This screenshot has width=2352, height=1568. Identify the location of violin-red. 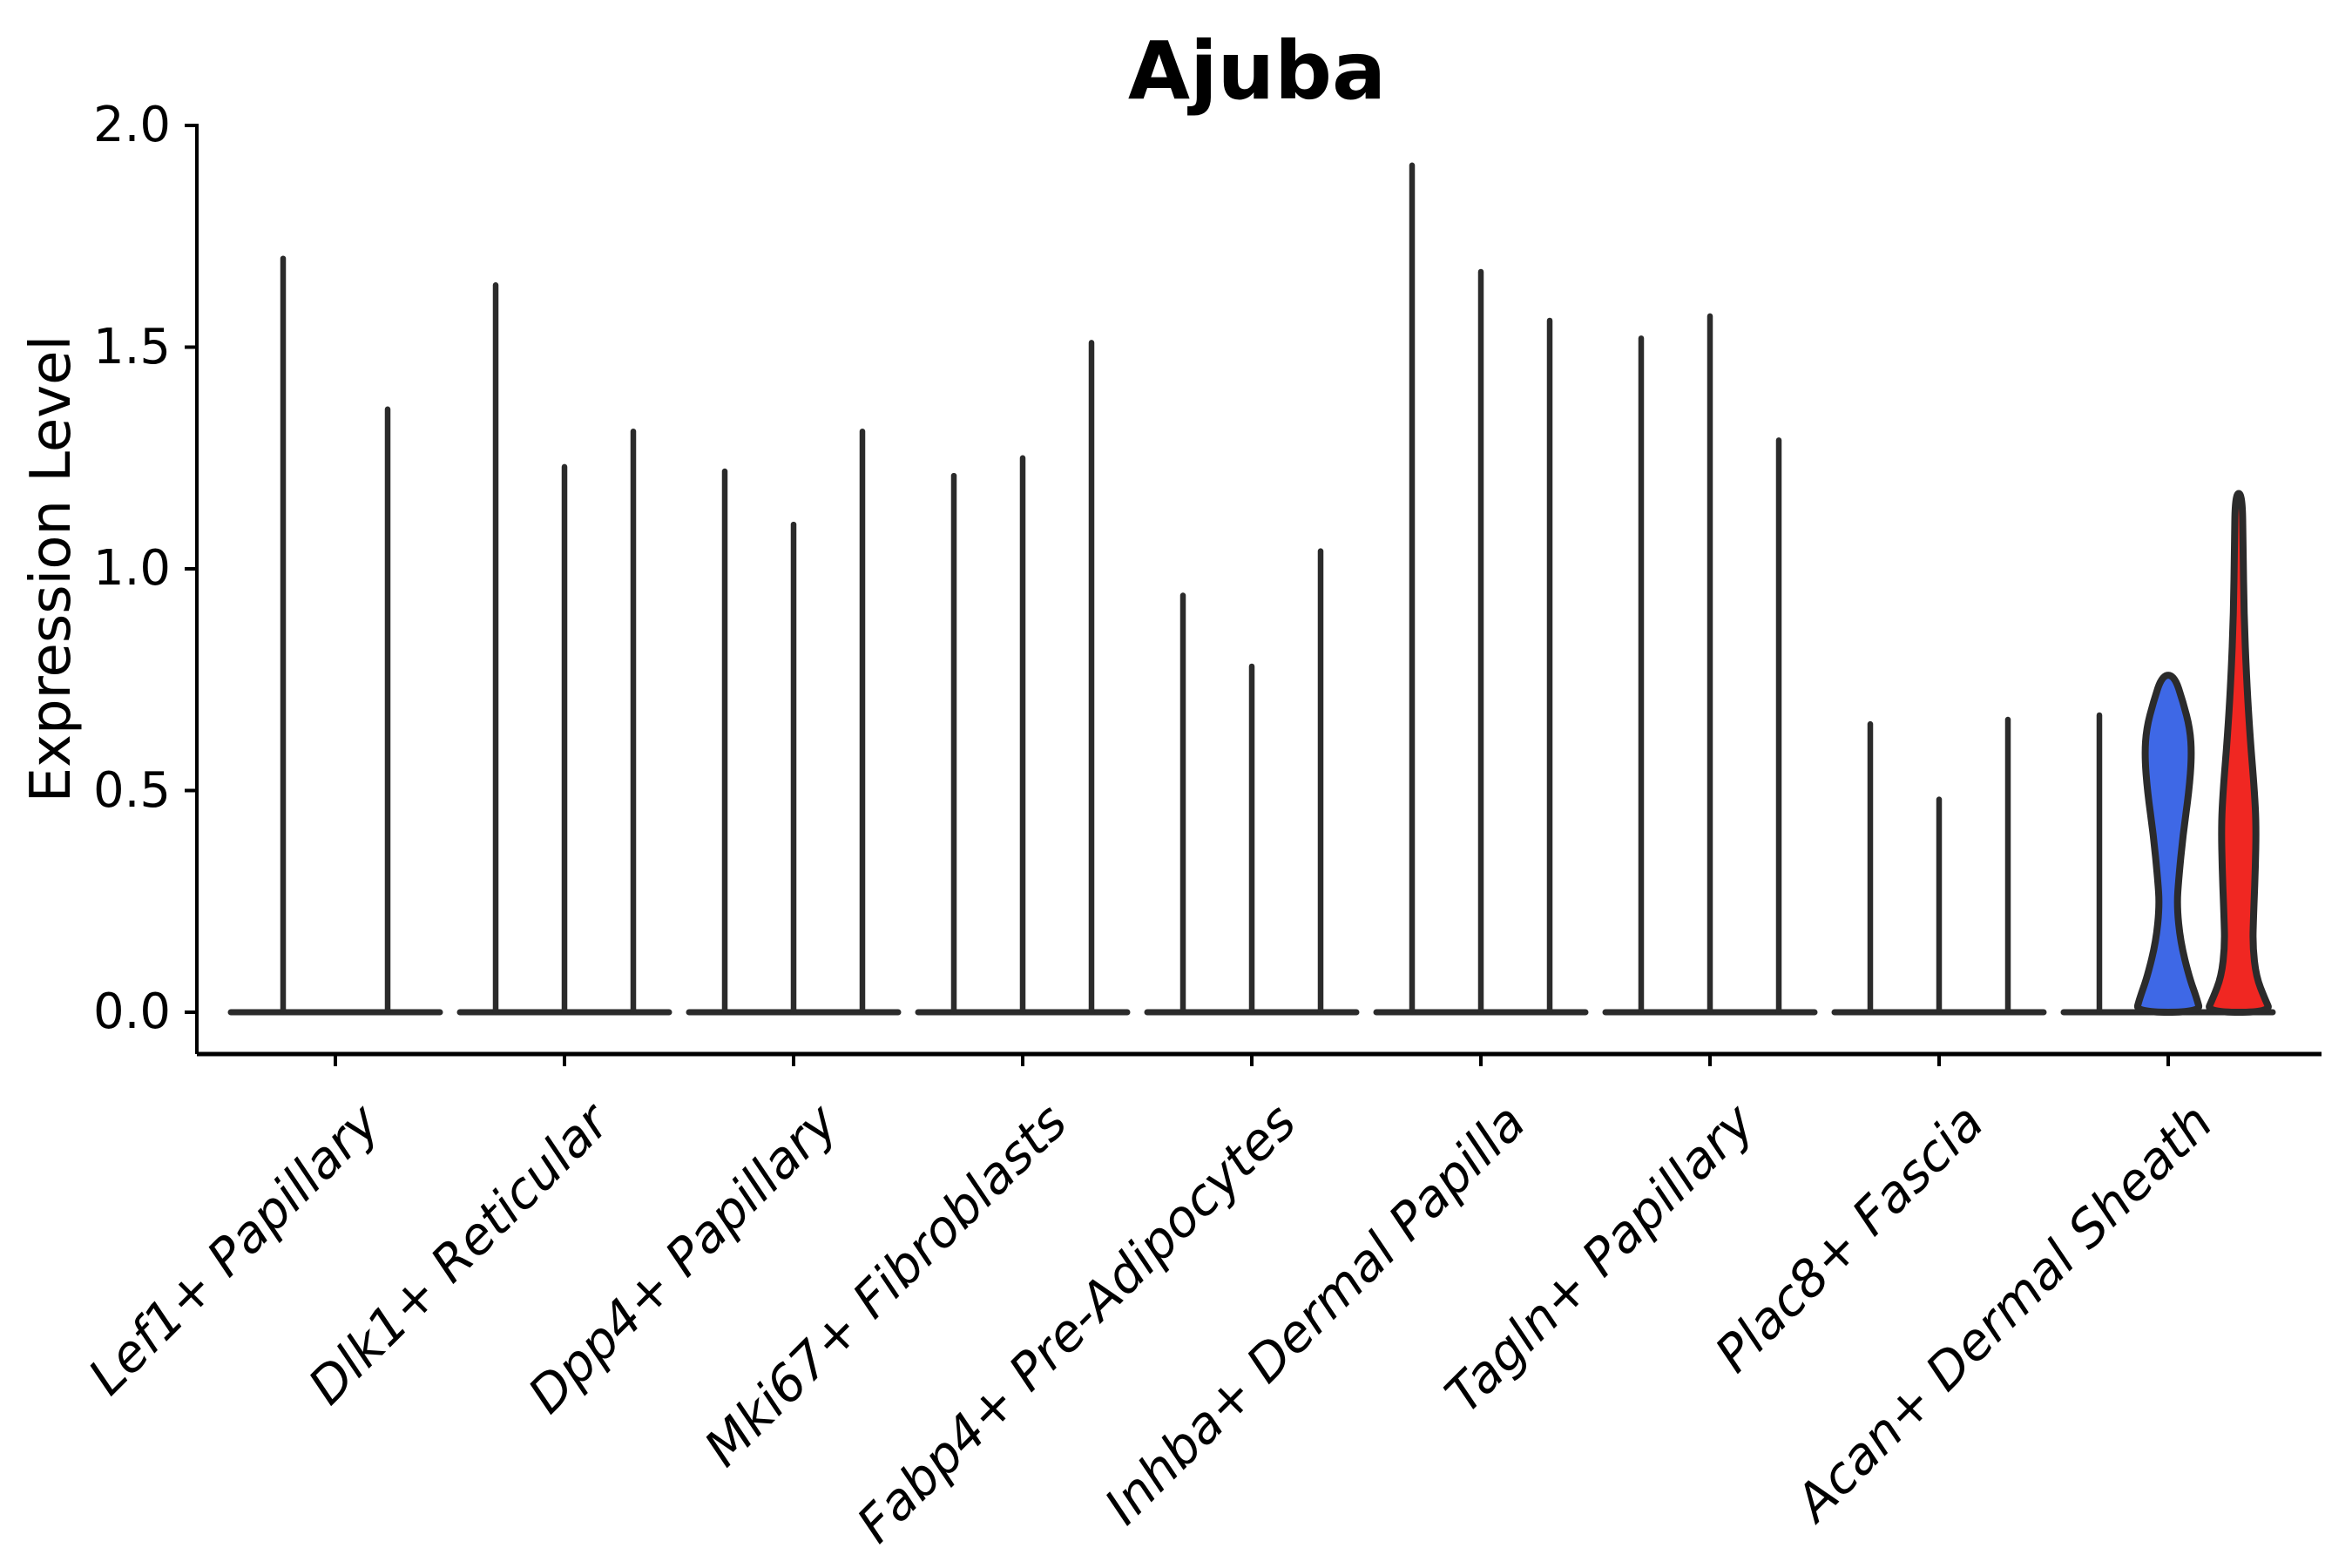
(2239, 753).